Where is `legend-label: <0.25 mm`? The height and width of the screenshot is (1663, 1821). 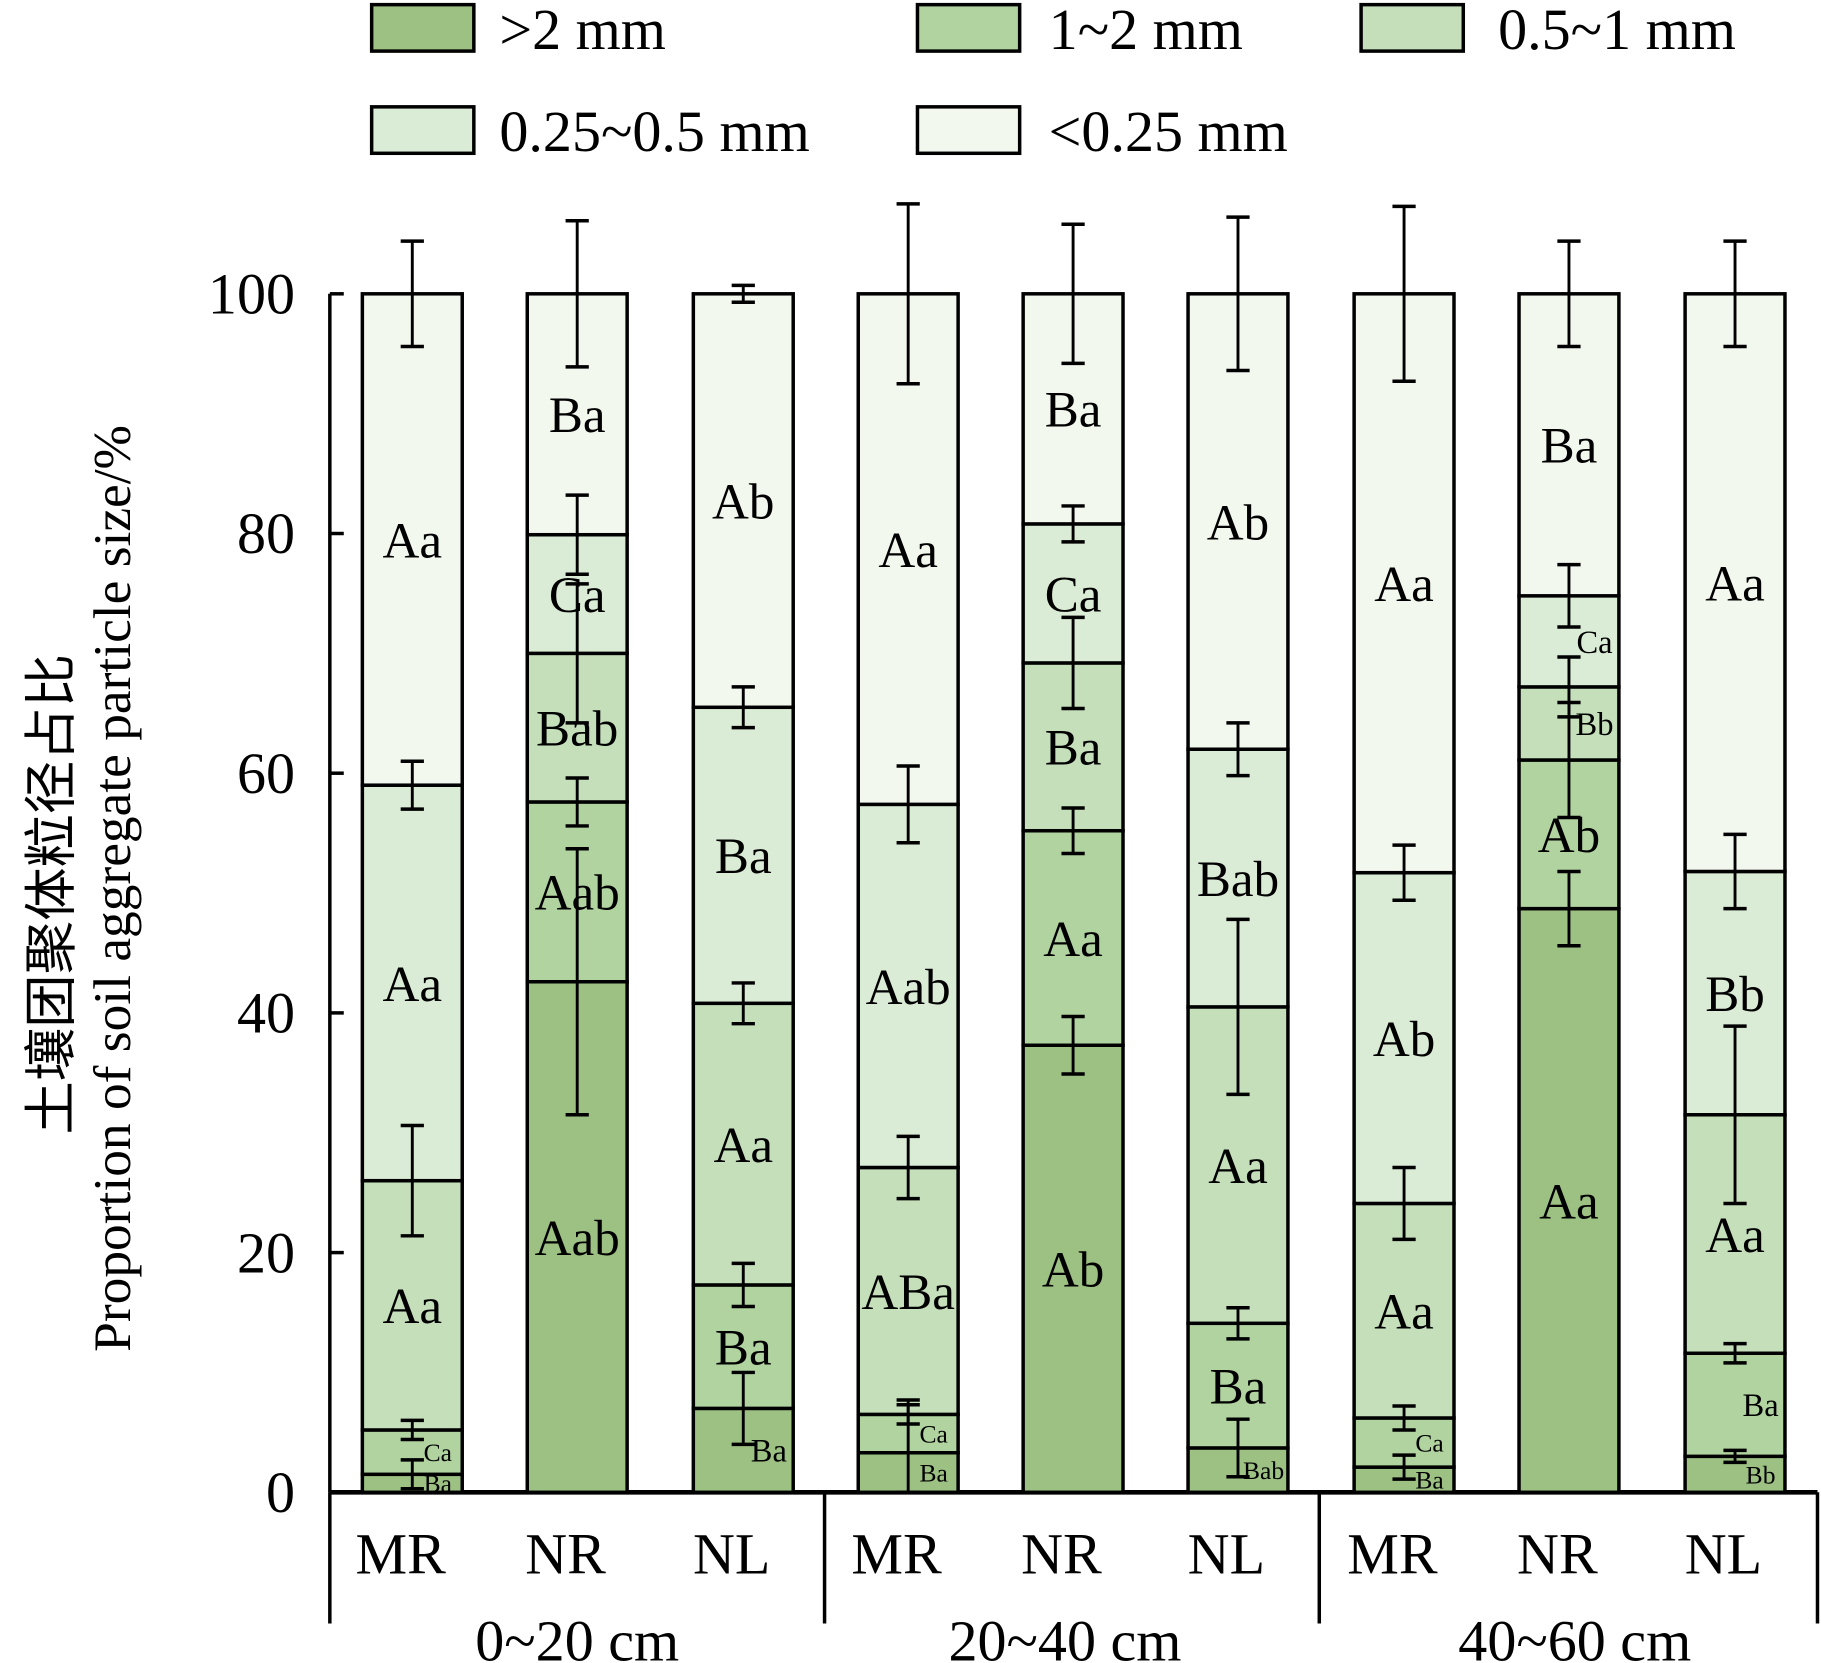 legend-label: <0.25 mm is located at coordinates (1168, 131).